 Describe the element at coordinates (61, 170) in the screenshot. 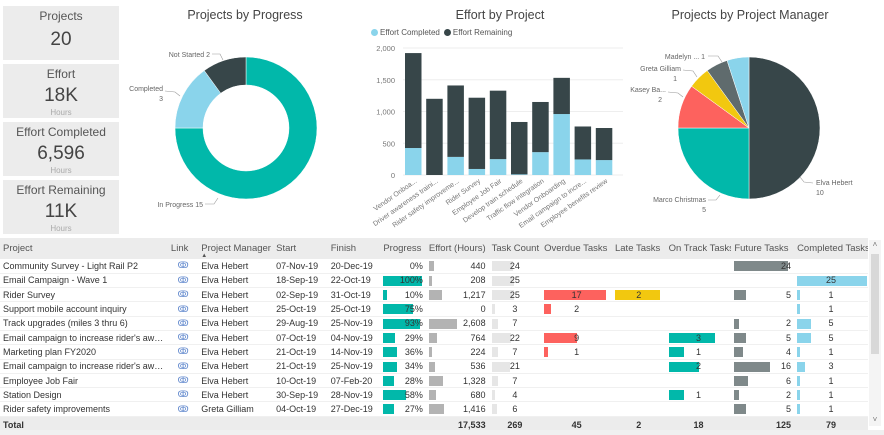

I see `kpi-subtitle: Hours` at that location.